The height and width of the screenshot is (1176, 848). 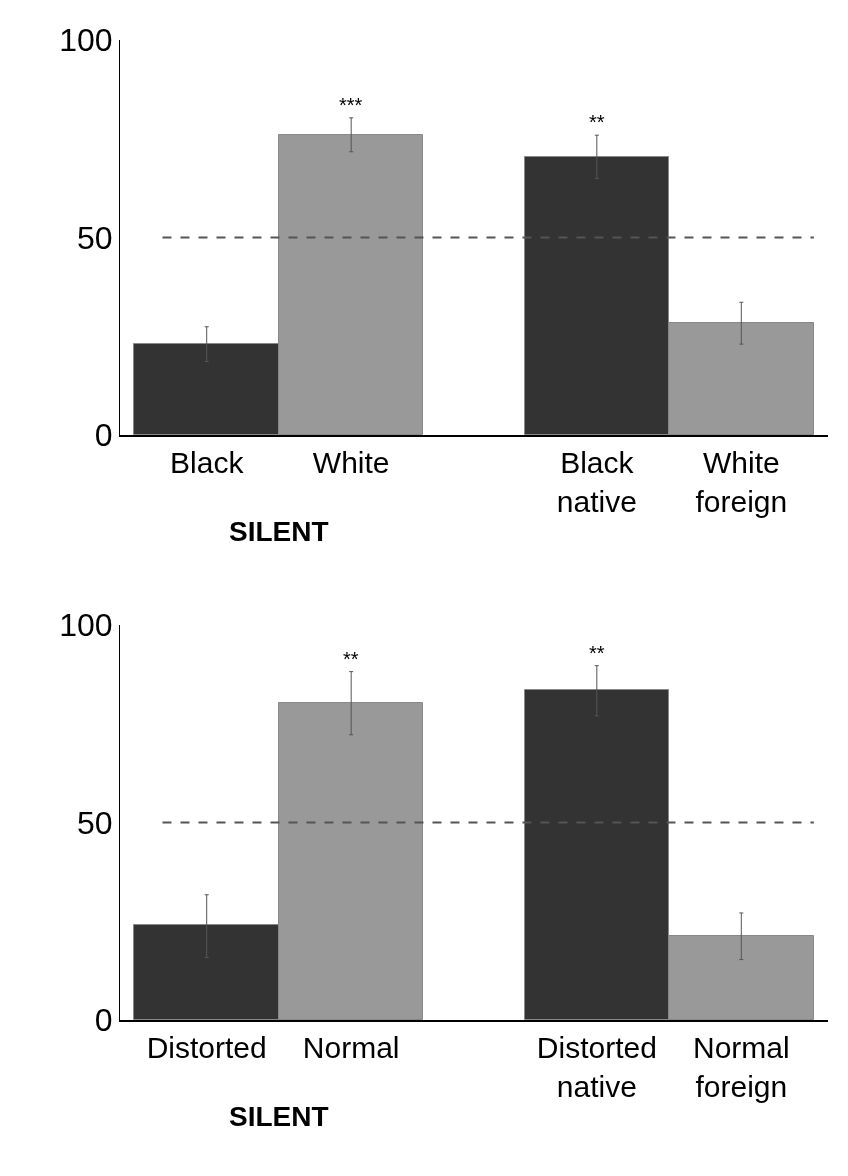 What do you see at coordinates (207, 462) in the screenshot?
I see `x-tick-label: Black` at bounding box center [207, 462].